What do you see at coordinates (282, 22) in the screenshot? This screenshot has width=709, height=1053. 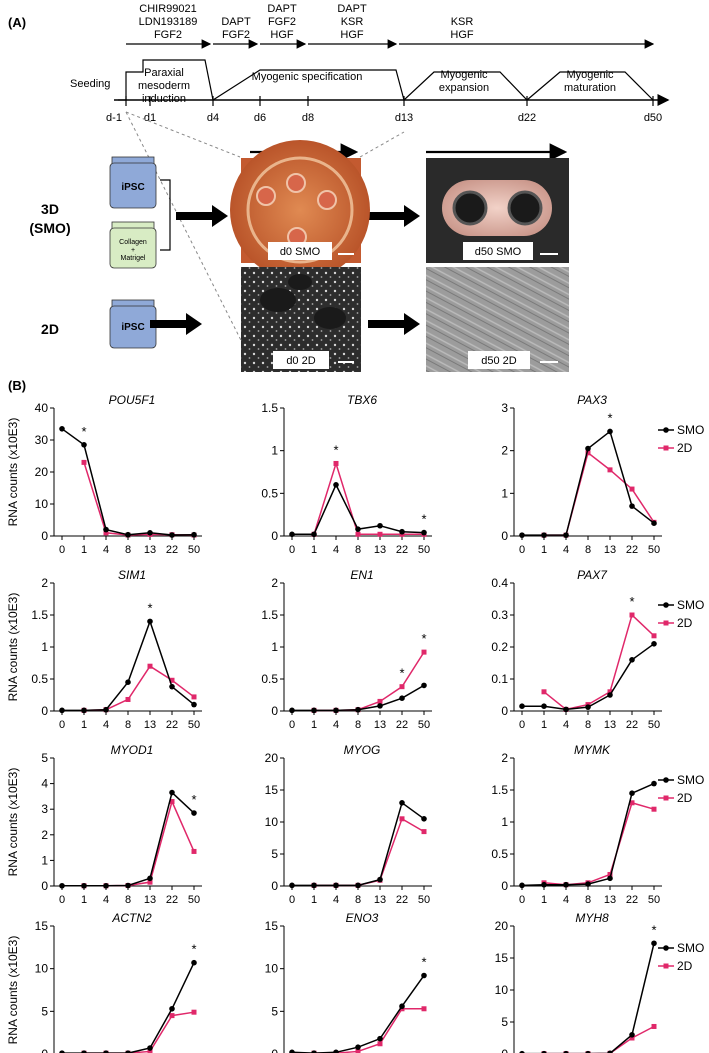 I see `treatment-3-line-2: FGF2` at bounding box center [282, 22].